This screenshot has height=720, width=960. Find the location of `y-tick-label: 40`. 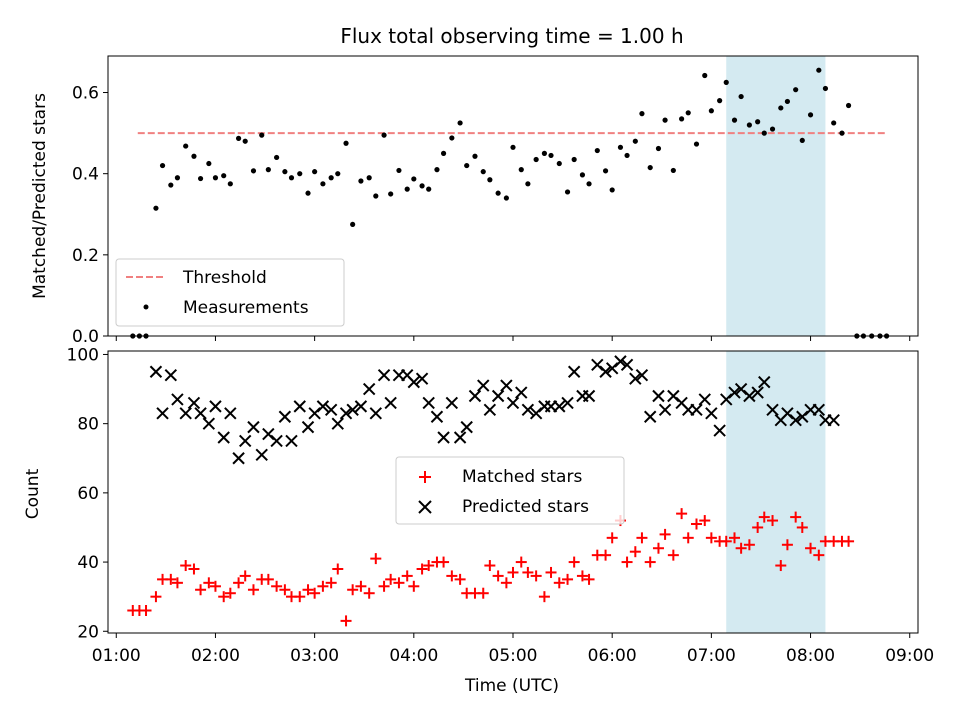

y-tick-label: 40 is located at coordinates (88, 563).